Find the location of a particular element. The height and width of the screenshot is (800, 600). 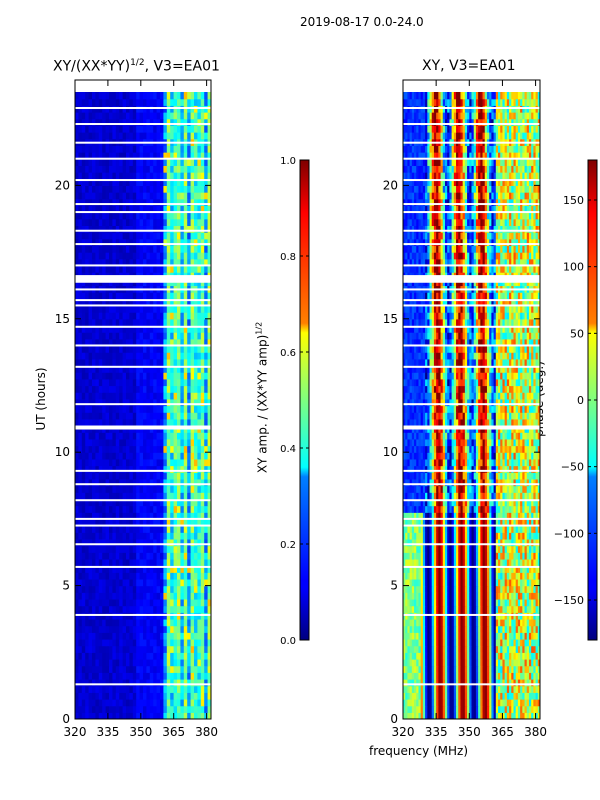

right-panel-title: XY, V3=EA01 is located at coordinates (469, 66).